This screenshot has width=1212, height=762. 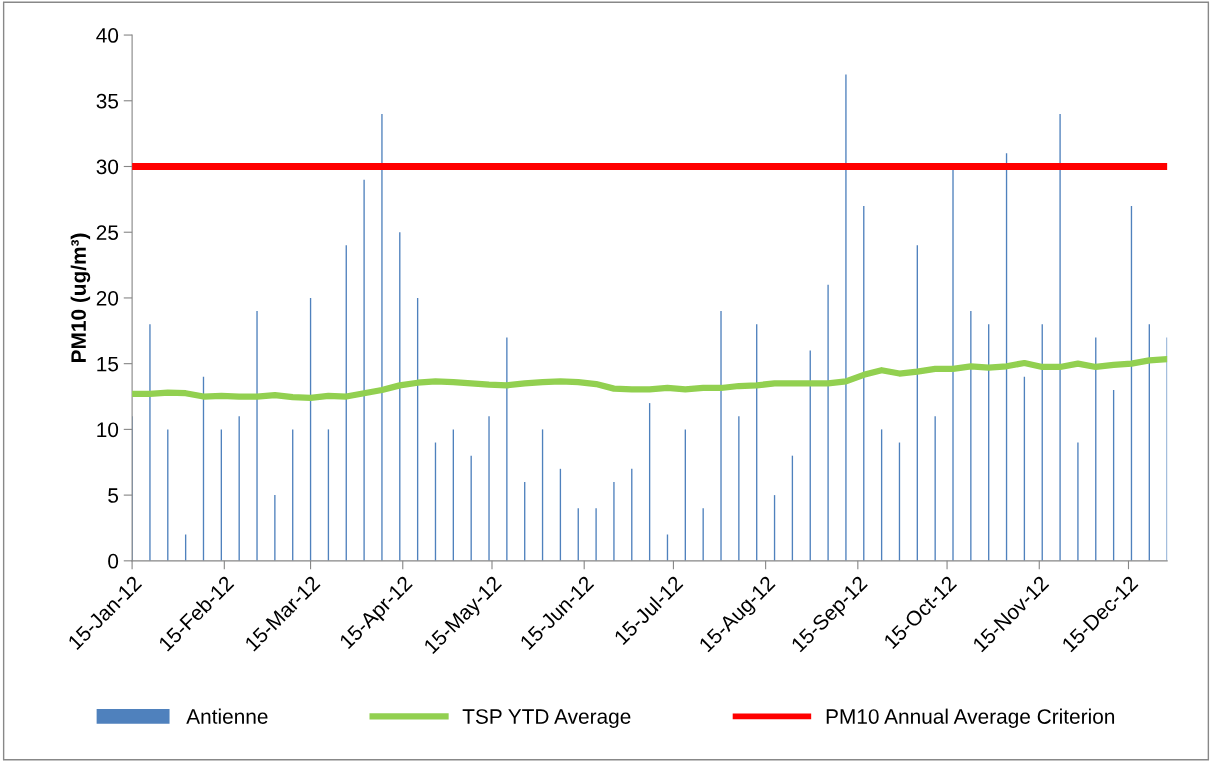 What do you see at coordinates (227, 716) in the screenshot?
I see `legend-label: Antienne` at bounding box center [227, 716].